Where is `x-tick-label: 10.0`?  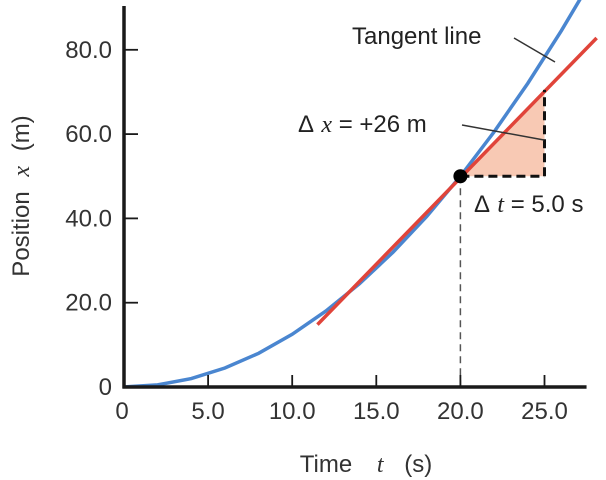
x-tick-label: 10.0 is located at coordinates (292, 411).